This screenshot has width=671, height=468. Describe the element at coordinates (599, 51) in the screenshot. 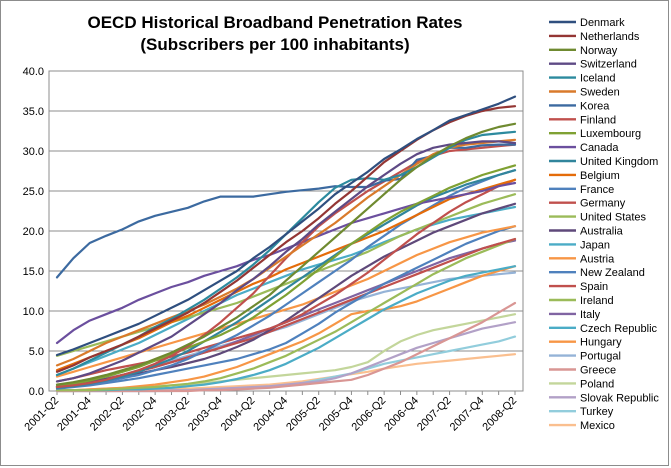

I see `legend-label: Norway` at that location.